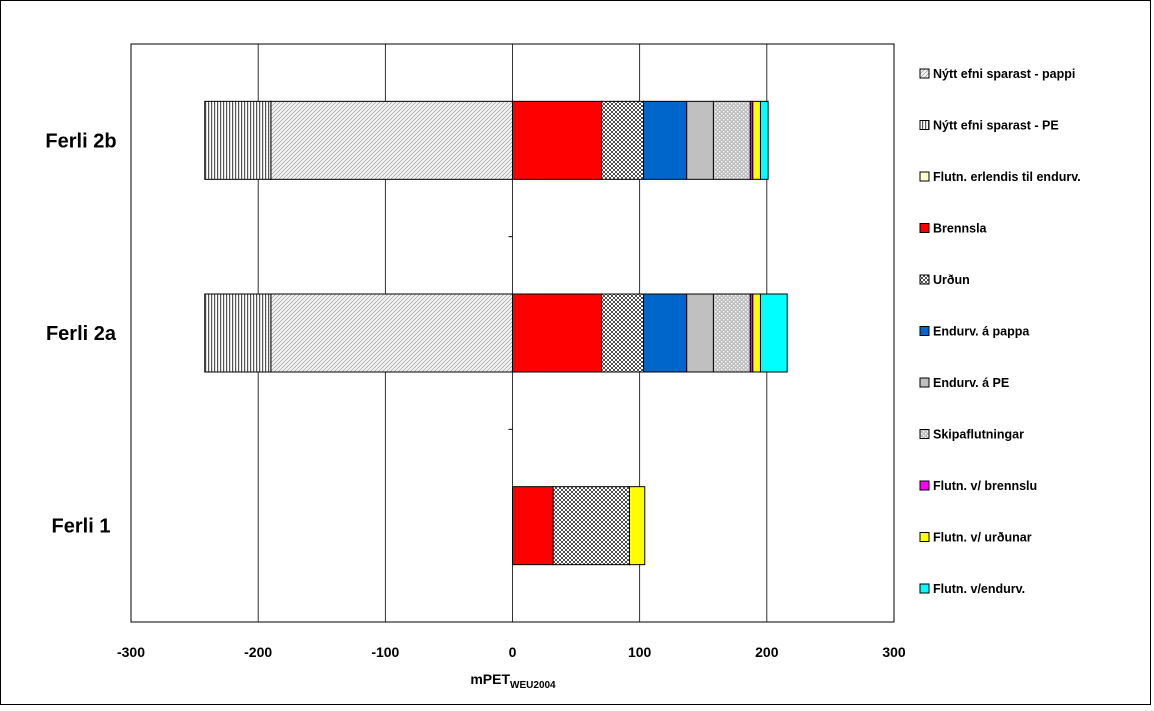  I want to click on x-axis-title: mPETWEU2004, so click(513, 681).